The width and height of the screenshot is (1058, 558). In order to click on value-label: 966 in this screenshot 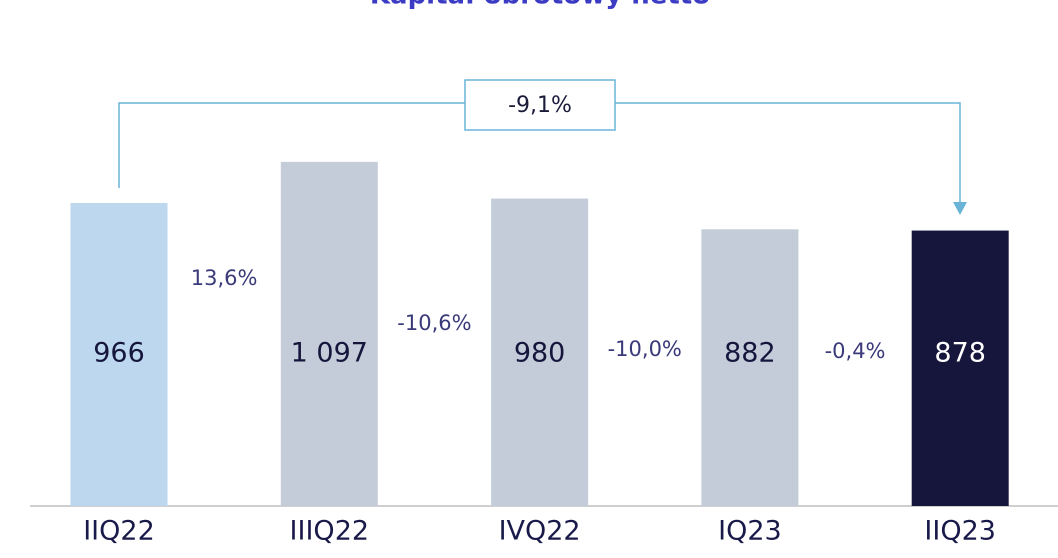, I will do `click(119, 353)`.